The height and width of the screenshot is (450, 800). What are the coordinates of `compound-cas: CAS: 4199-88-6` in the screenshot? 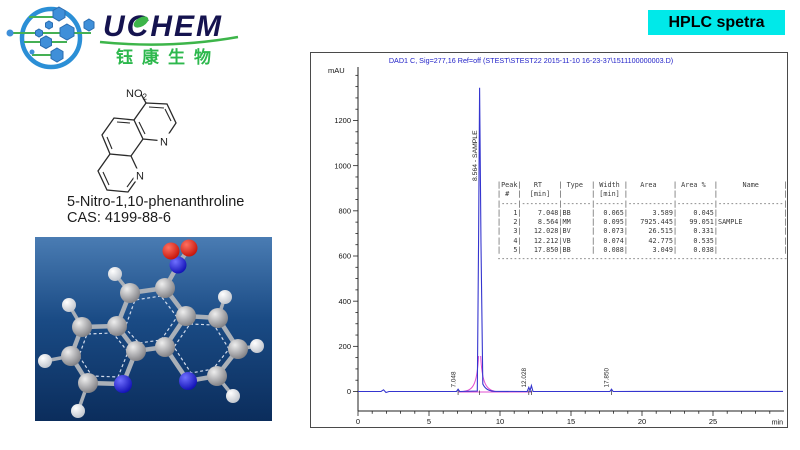 It's located at (119, 218).